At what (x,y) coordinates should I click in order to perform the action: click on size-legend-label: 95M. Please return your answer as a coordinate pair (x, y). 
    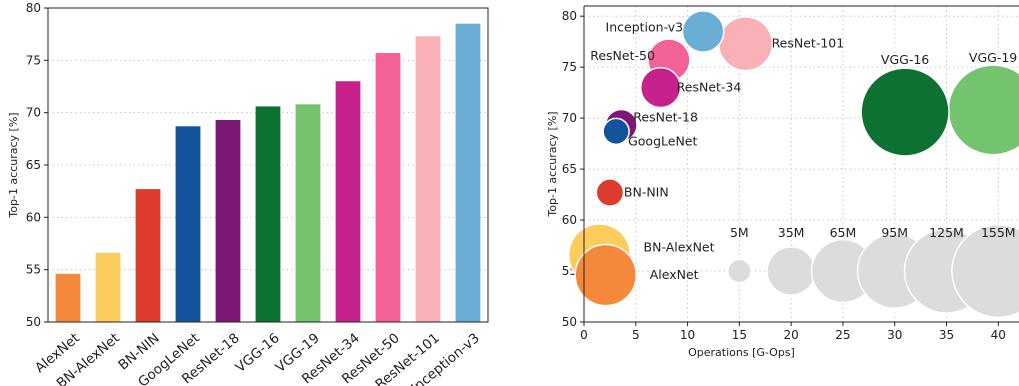
    Looking at the image, I should click on (894, 232).